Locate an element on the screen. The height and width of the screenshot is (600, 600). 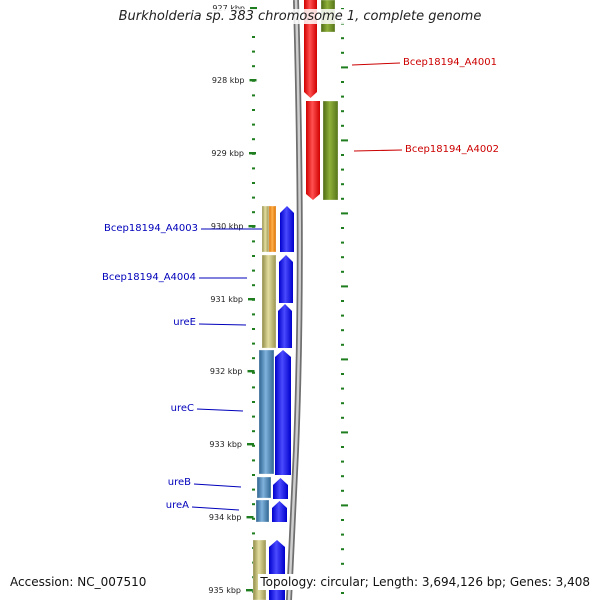
function-block-olive is located at coordinates (330, 150).